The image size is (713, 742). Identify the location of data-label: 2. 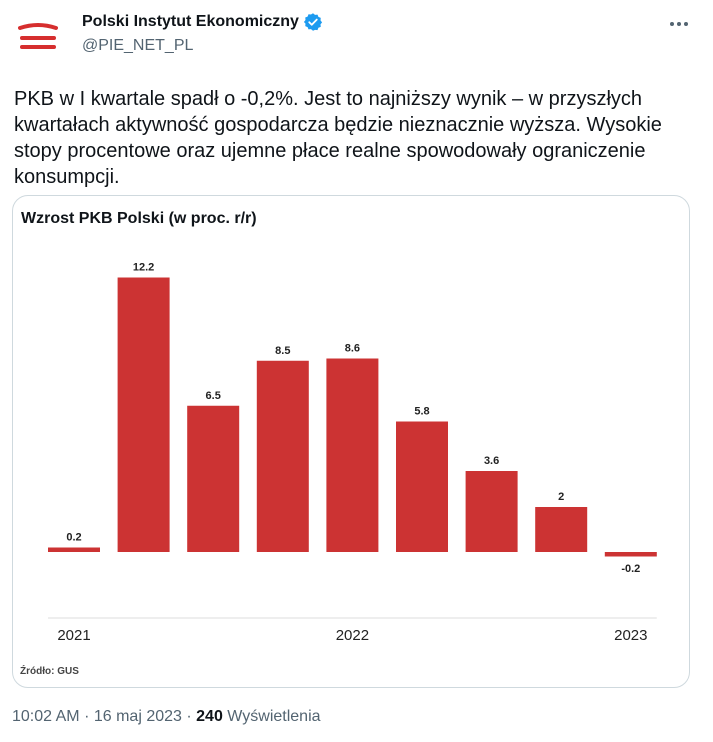
(561, 497).